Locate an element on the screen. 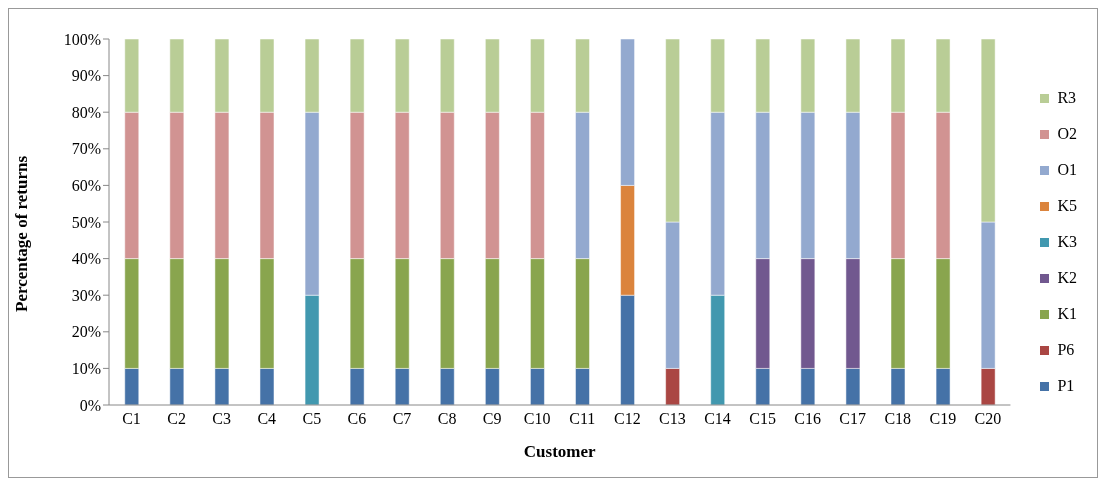  legend-label: P1 is located at coordinates (1066, 386).